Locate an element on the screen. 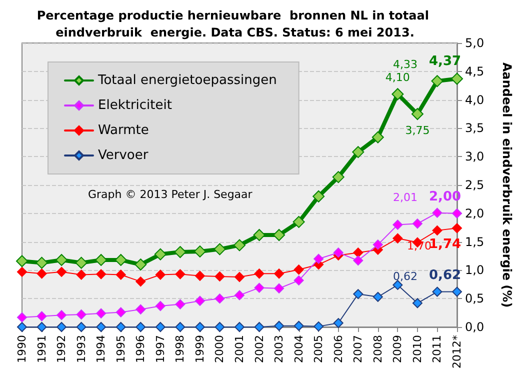 This screenshot has height=378, width=521. x-tick-label: 2003 is located at coordinates (279, 349).